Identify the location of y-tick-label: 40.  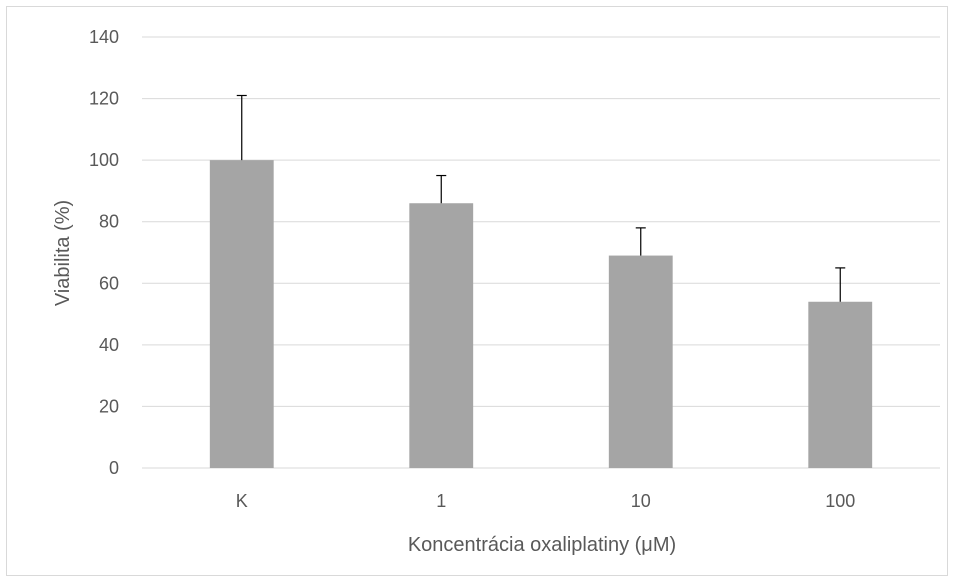
(109, 345).